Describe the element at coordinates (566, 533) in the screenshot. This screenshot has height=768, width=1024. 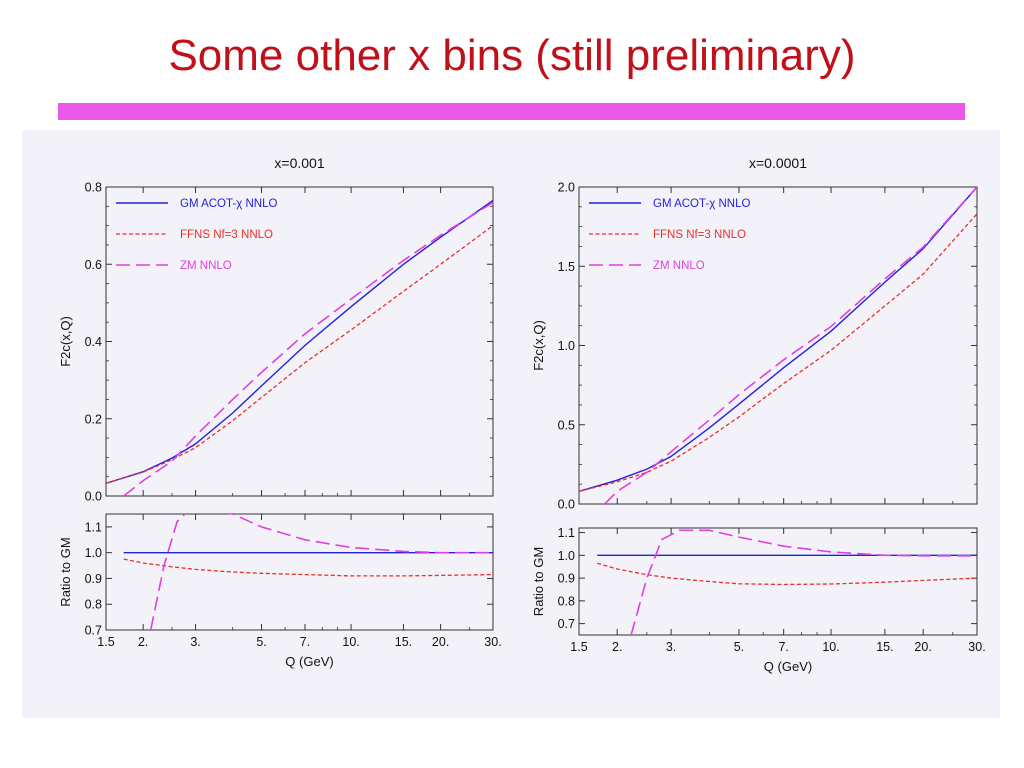
I see `y-tick-label-bottom-1-4: 1.1` at that location.